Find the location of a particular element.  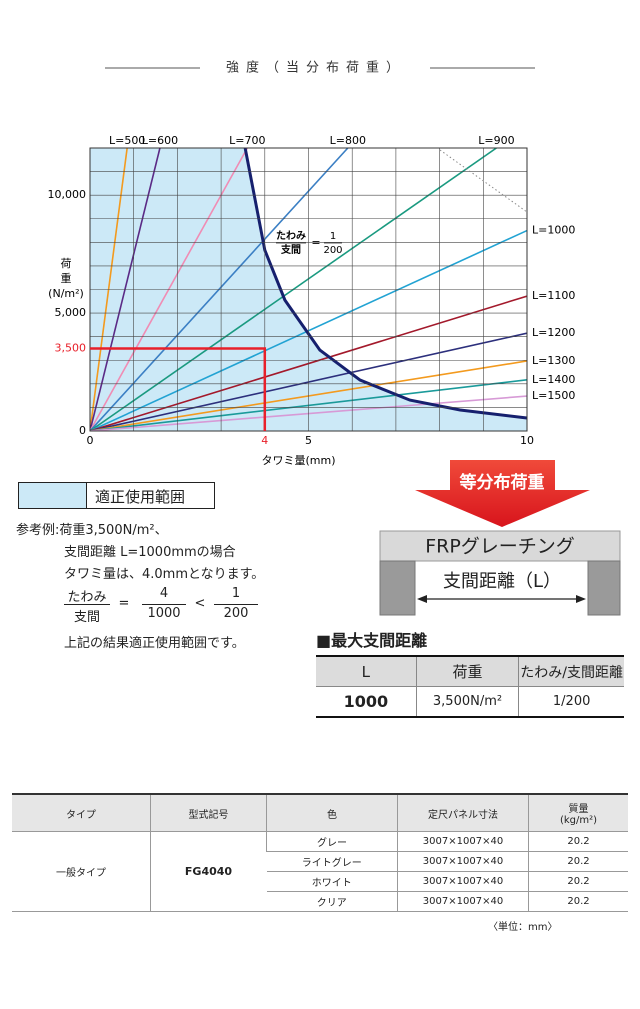

product-label: FRPグレーチング is located at coordinates (500, 547).